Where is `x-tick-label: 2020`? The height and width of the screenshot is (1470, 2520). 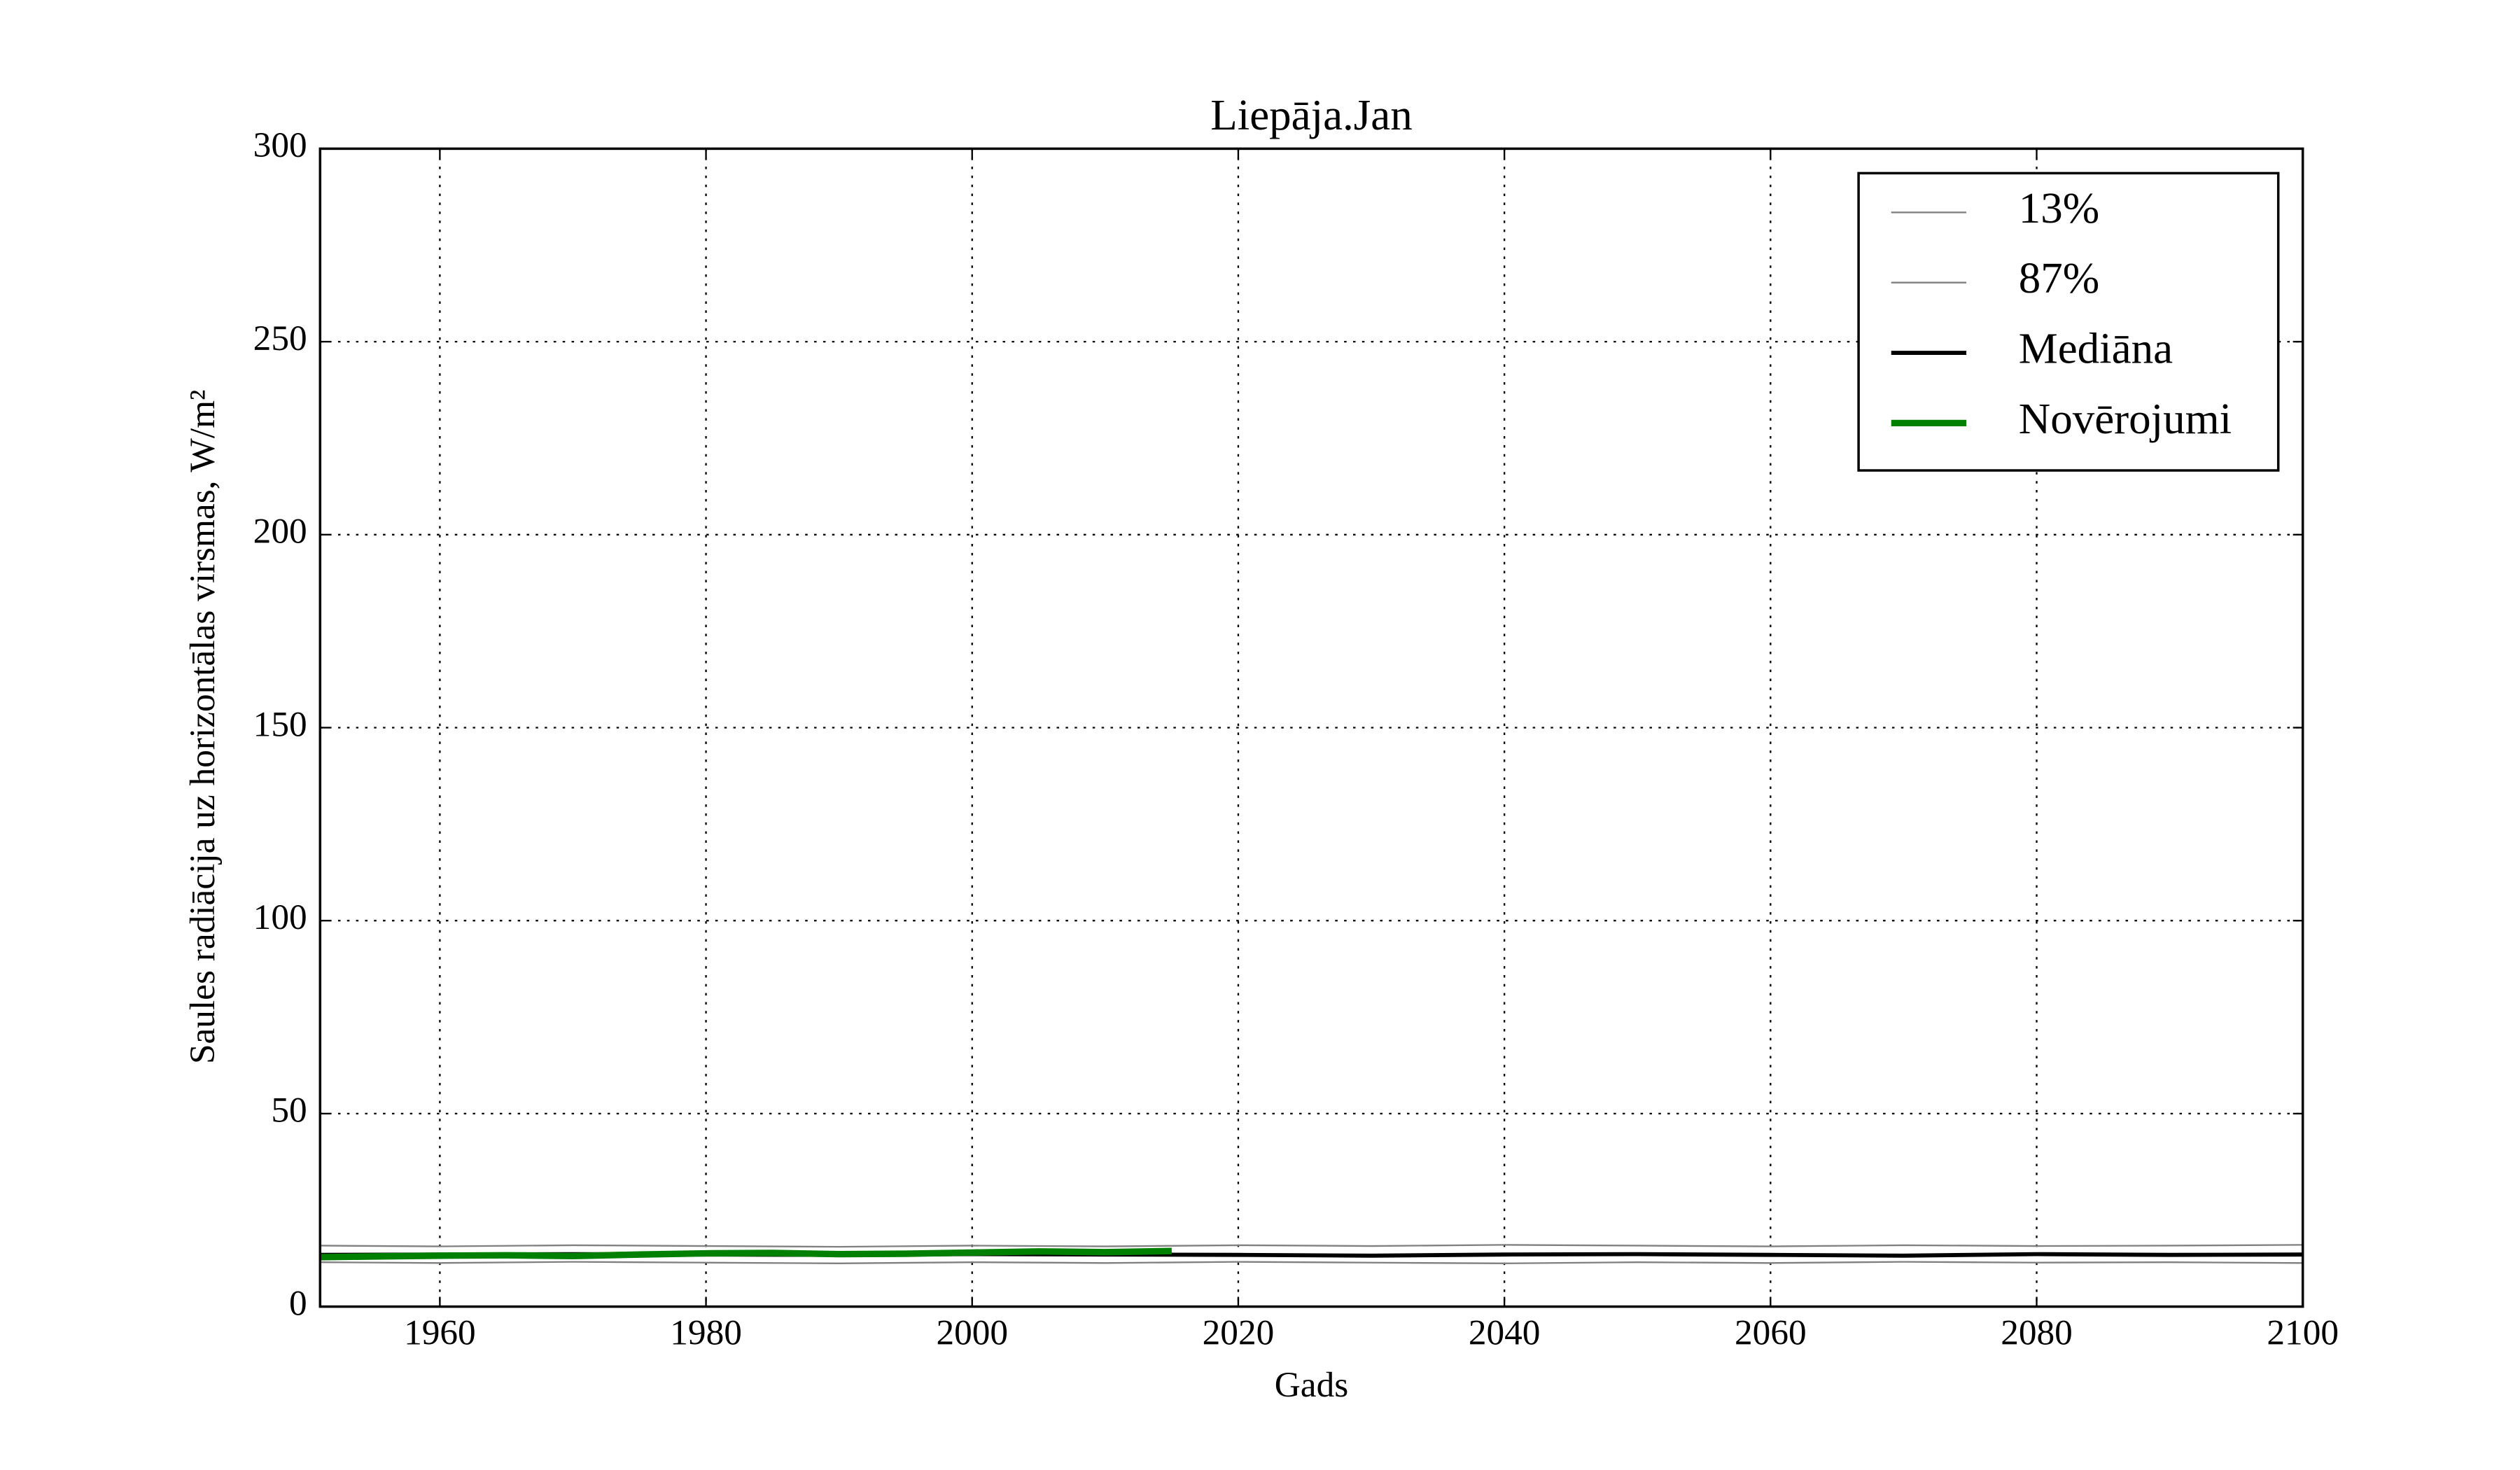 x-tick-label: 2020 is located at coordinates (1239, 1332).